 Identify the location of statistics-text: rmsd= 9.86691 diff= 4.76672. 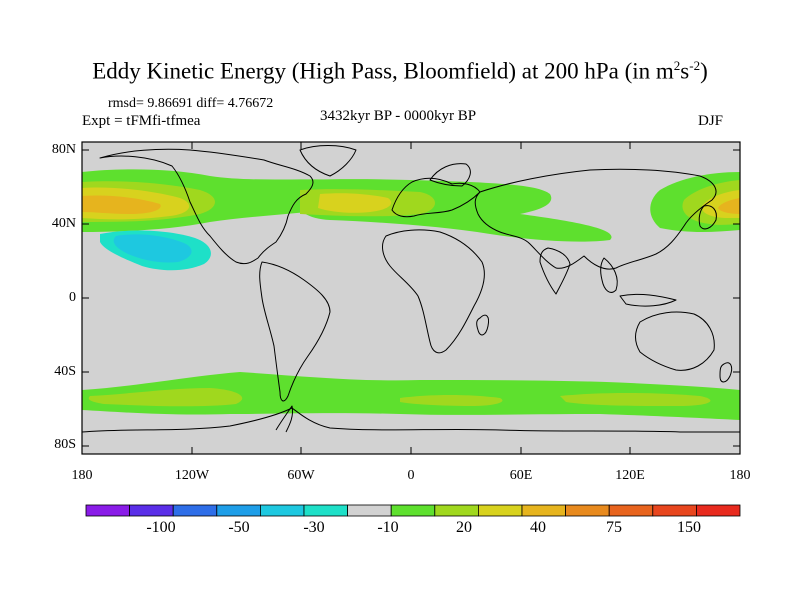
(191, 103).